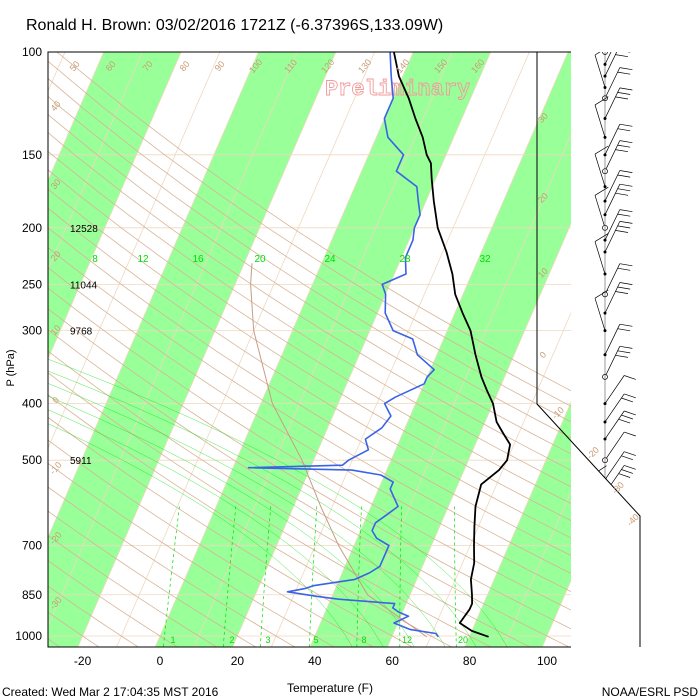 This screenshot has height=700, width=700. I want to click on y-tick-label: 700, so click(32, 546).